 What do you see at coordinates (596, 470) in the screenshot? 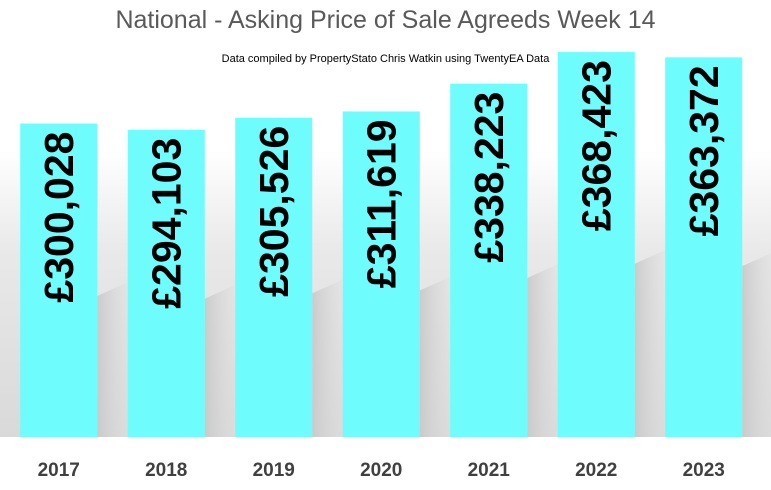
I see `x-tick-2022: 2022` at bounding box center [596, 470].